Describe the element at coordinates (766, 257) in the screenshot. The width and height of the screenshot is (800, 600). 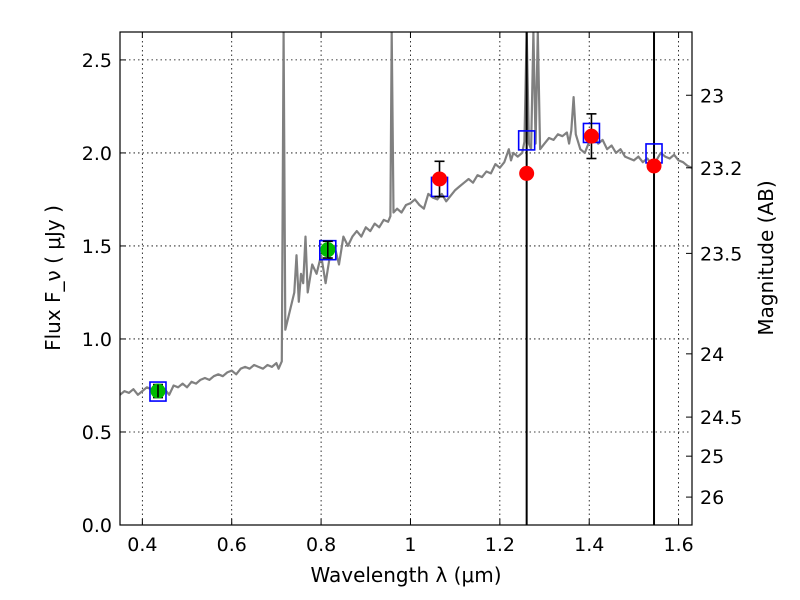
I see `y-axis-right-label: Magnitude (AB)` at that location.